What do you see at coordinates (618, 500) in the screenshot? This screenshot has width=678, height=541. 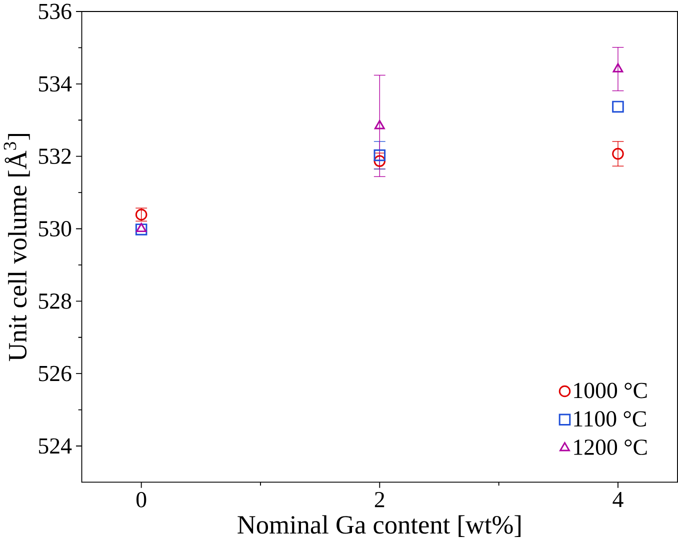 I see `x-tick-label: 4` at bounding box center [618, 500].